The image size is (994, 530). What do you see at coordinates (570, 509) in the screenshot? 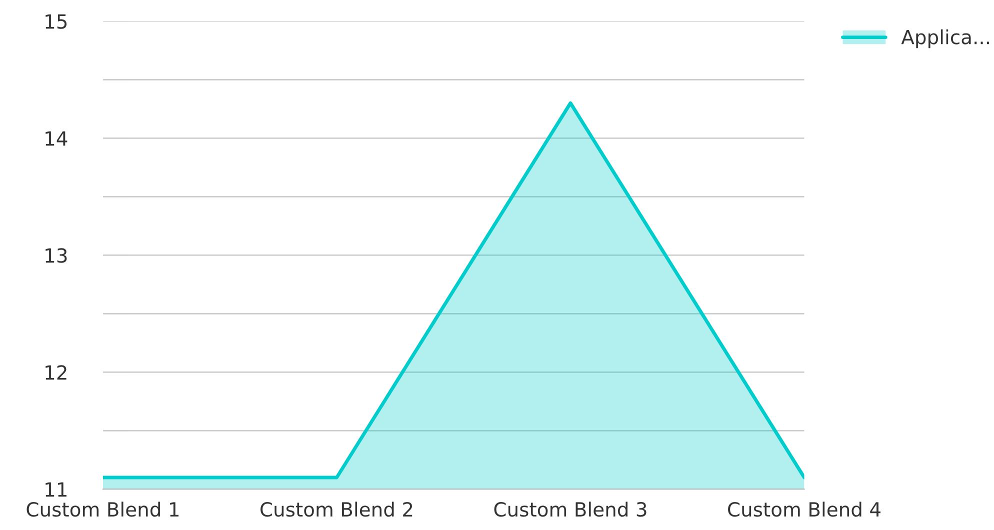
I see `x-tick-label: Custom Blend 3` at bounding box center [570, 509].